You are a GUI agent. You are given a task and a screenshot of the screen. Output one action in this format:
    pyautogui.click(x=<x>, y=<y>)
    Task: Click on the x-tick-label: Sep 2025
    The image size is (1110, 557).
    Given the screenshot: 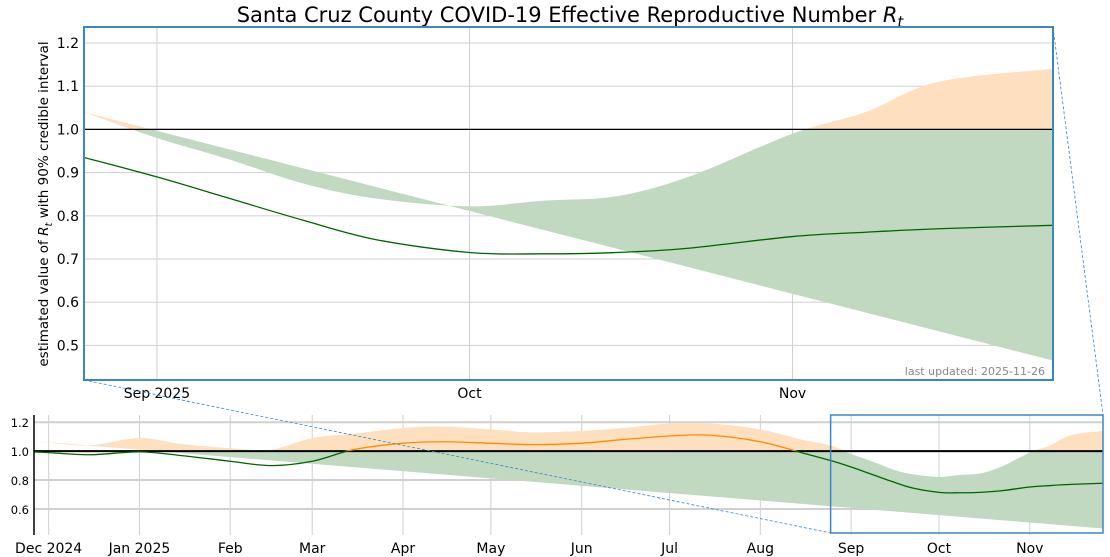 What is the action you would take?
    pyautogui.click(x=157, y=394)
    